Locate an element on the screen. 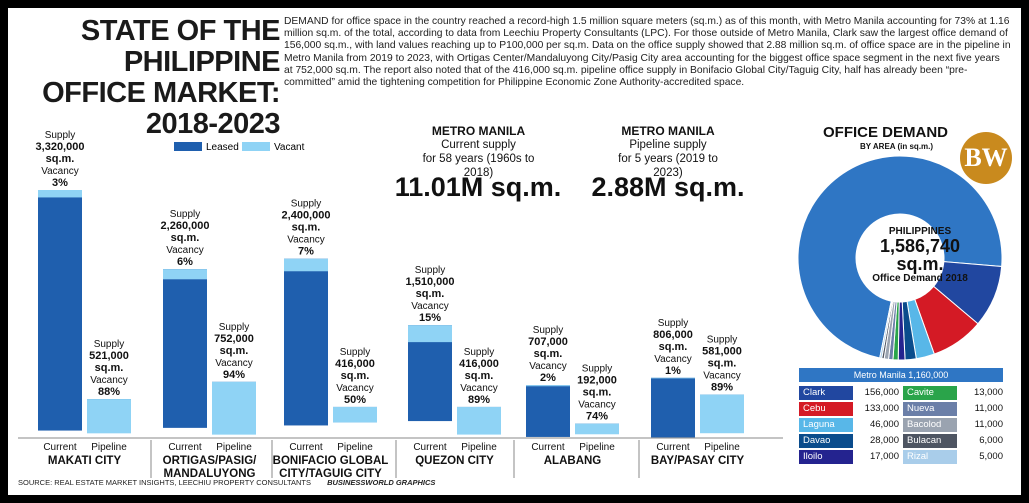  region-row: Cebu 133,000 Nueva Ecija 11,000 is located at coordinates (903, 414).